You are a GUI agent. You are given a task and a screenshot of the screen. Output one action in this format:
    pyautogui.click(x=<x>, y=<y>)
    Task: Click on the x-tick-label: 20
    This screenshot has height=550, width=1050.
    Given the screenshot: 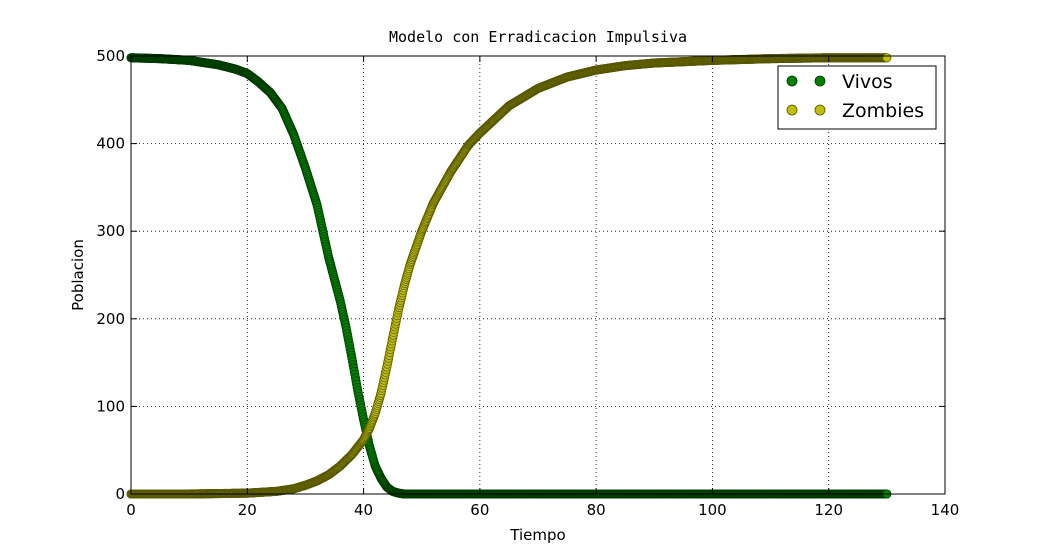 What is the action you would take?
    pyautogui.click(x=247, y=510)
    